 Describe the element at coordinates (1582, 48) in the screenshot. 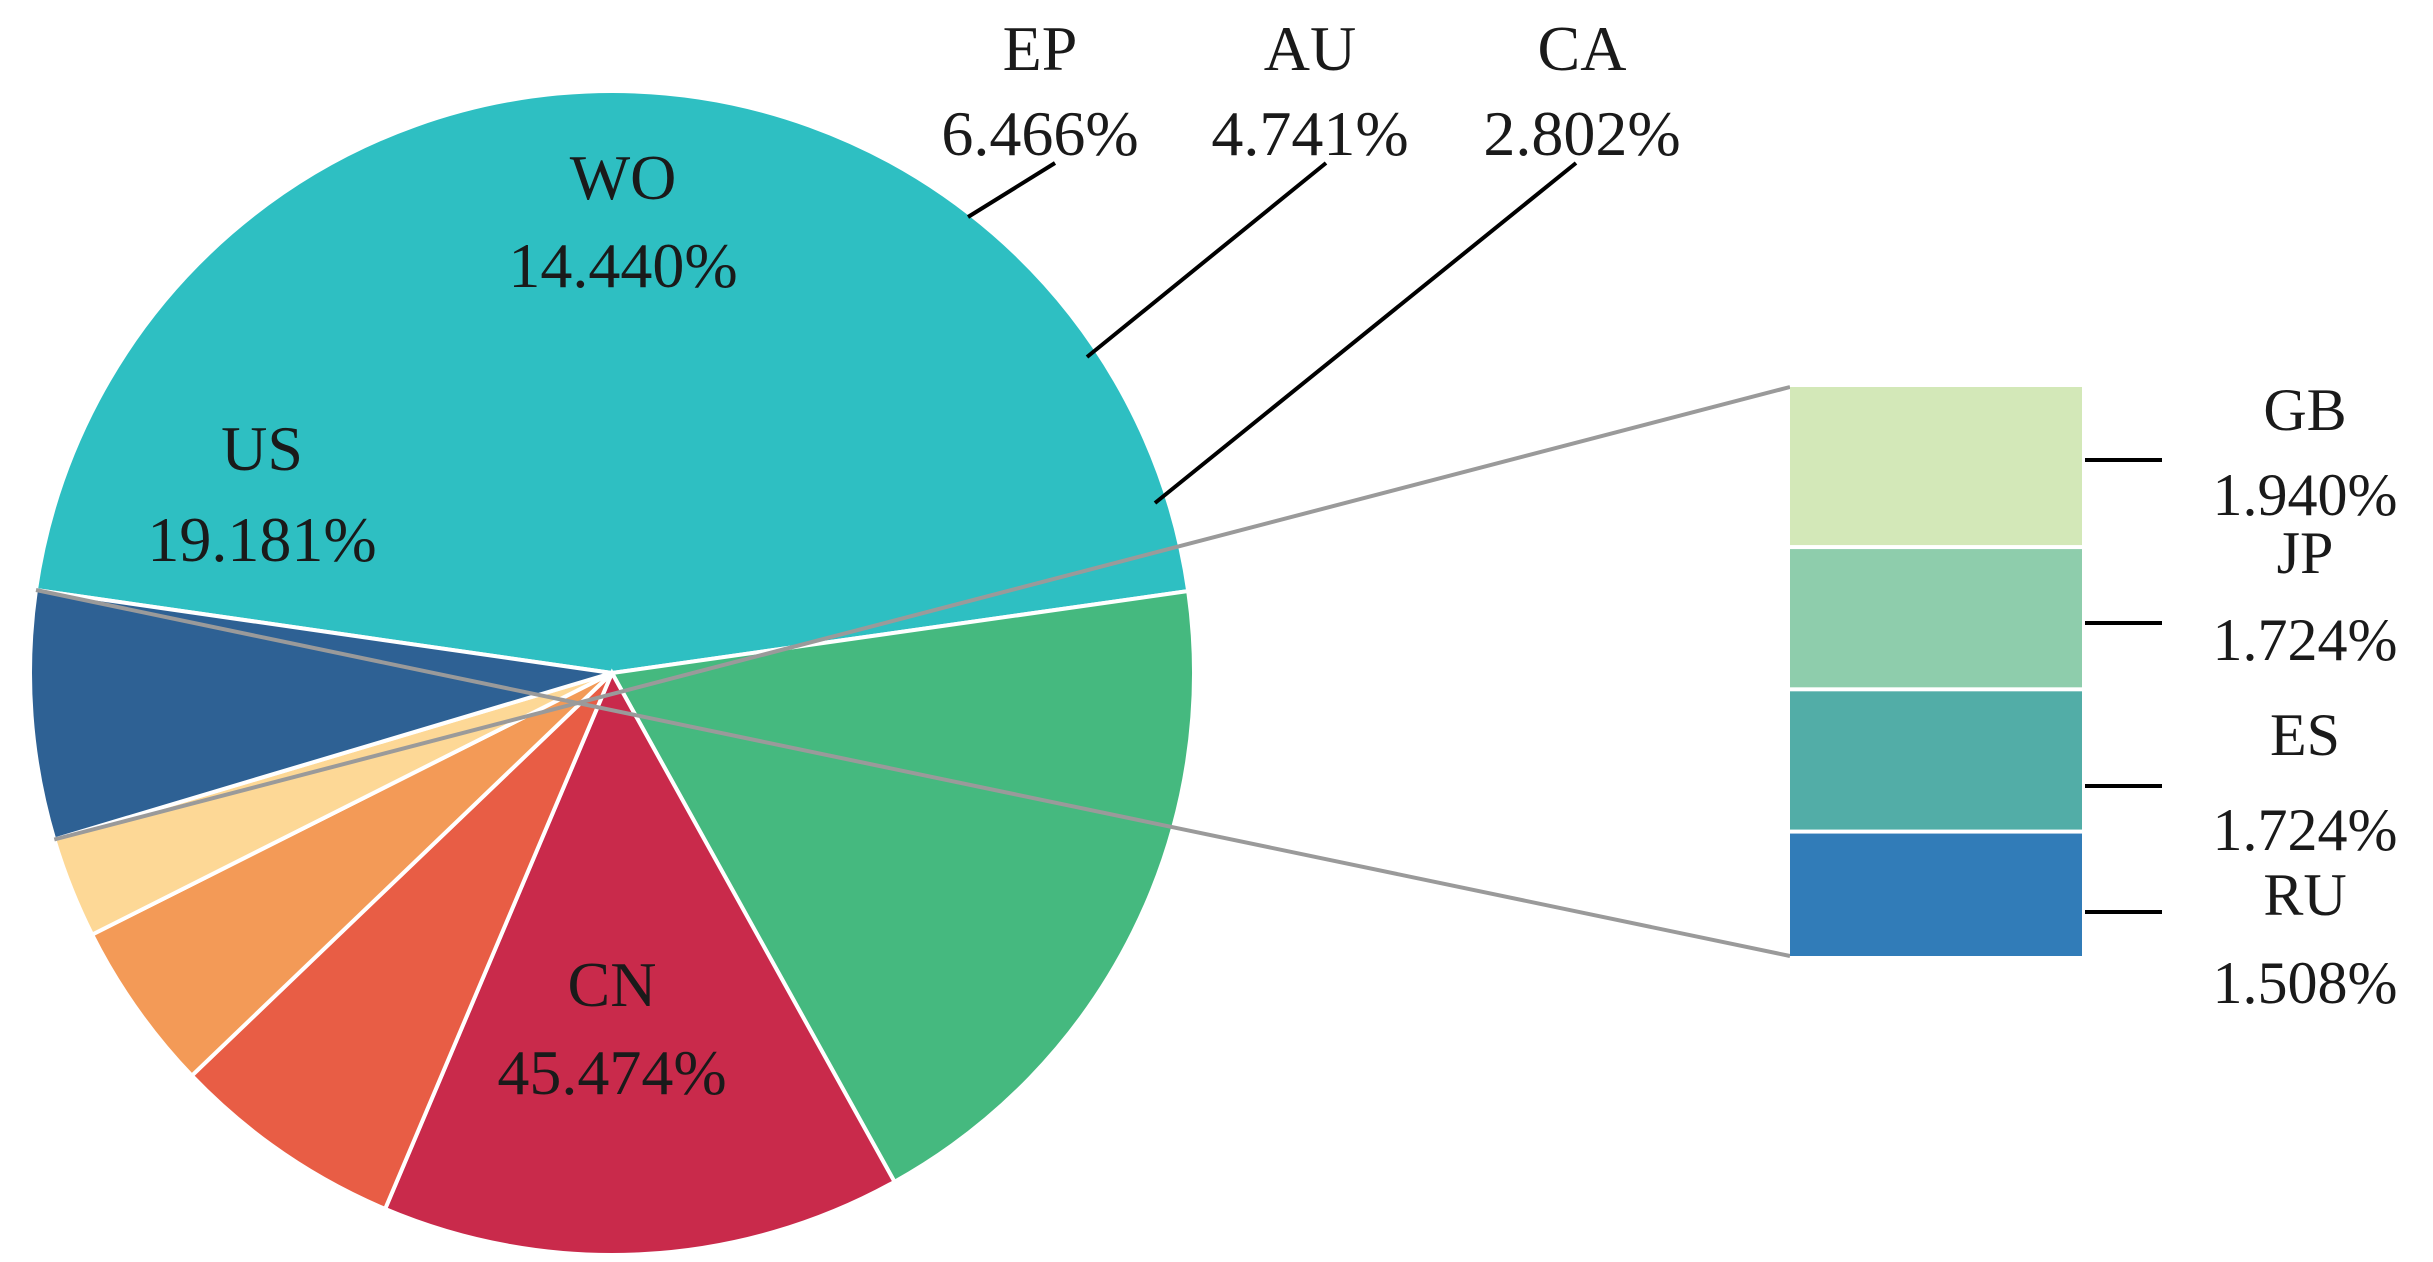

I see `slice-label-ca: CA` at that location.